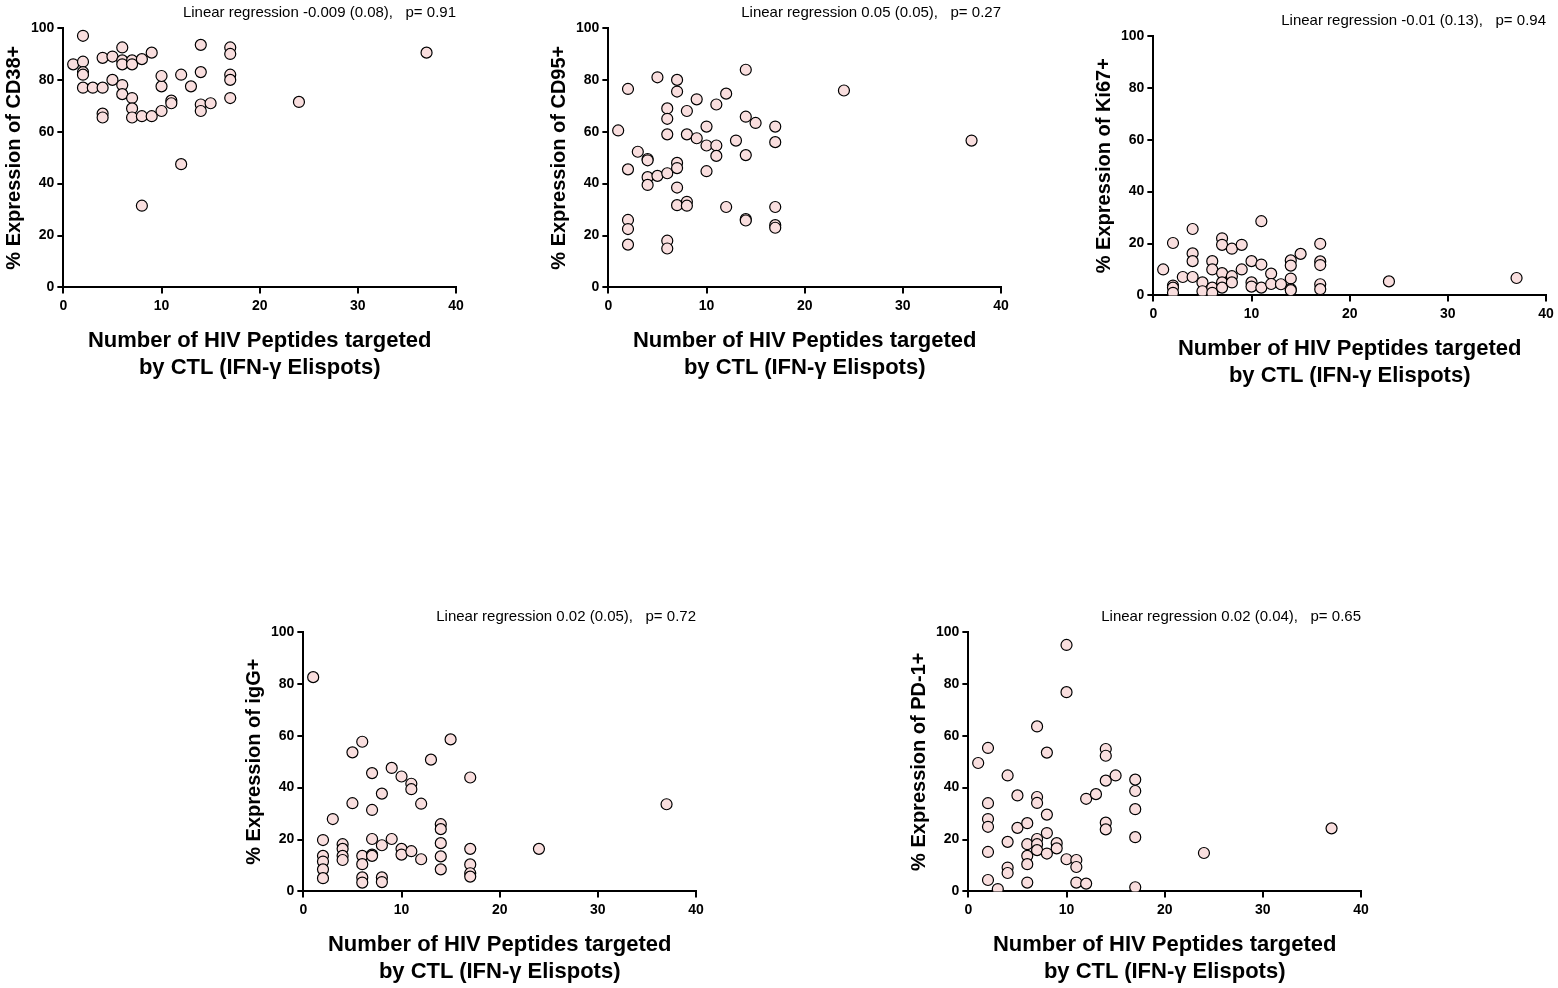 This screenshot has width=1558, height=988. I want to click on chart-title: Linear regression -0.01 (0.13), p= 0.94, so click(1413, 20).